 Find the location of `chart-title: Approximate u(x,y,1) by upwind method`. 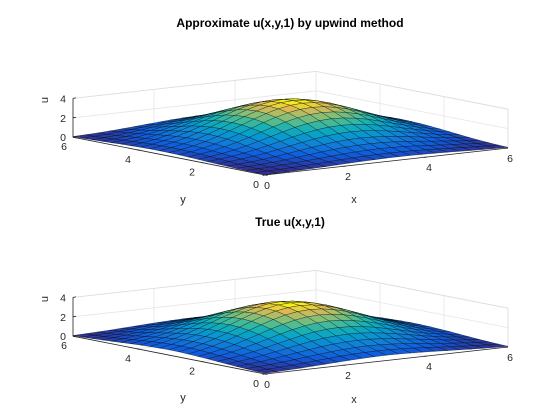

chart-title: Approximate u(x,y,1) by upwind method is located at coordinates (289, 23).